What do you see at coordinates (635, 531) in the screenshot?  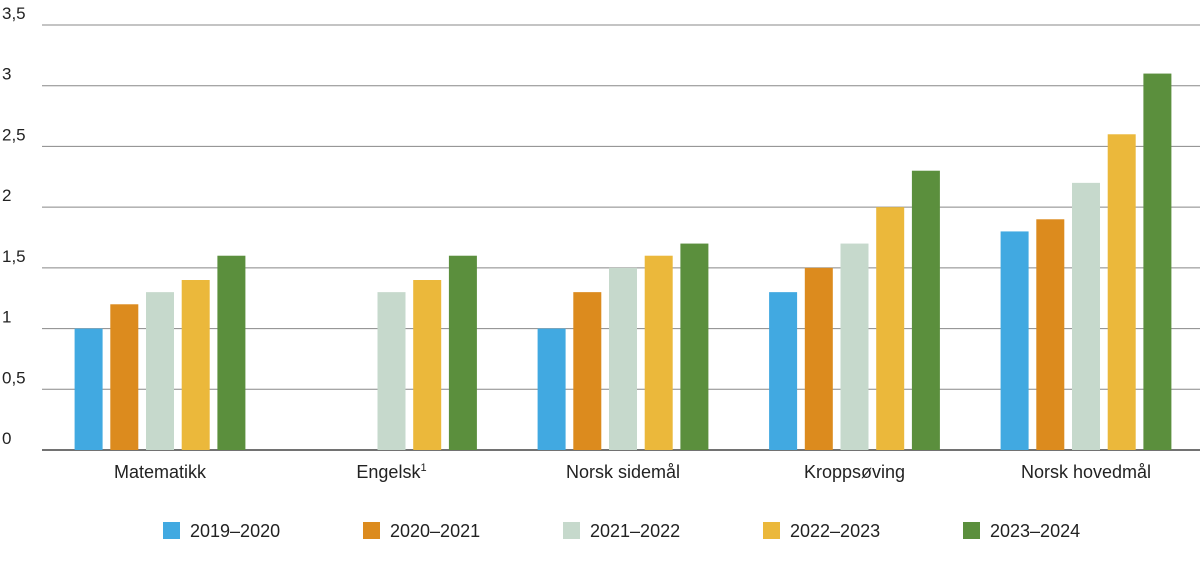 I see `legend-label: 2021–2022` at bounding box center [635, 531].